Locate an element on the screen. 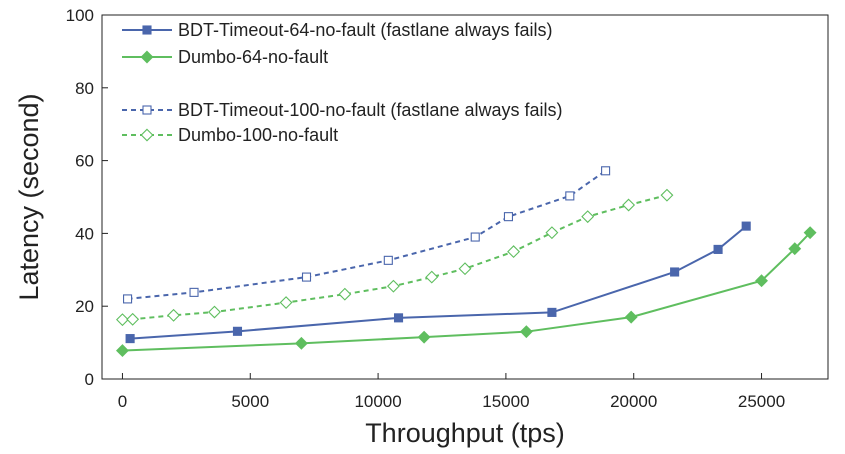  x-tick-label: 0 is located at coordinates (122, 401).